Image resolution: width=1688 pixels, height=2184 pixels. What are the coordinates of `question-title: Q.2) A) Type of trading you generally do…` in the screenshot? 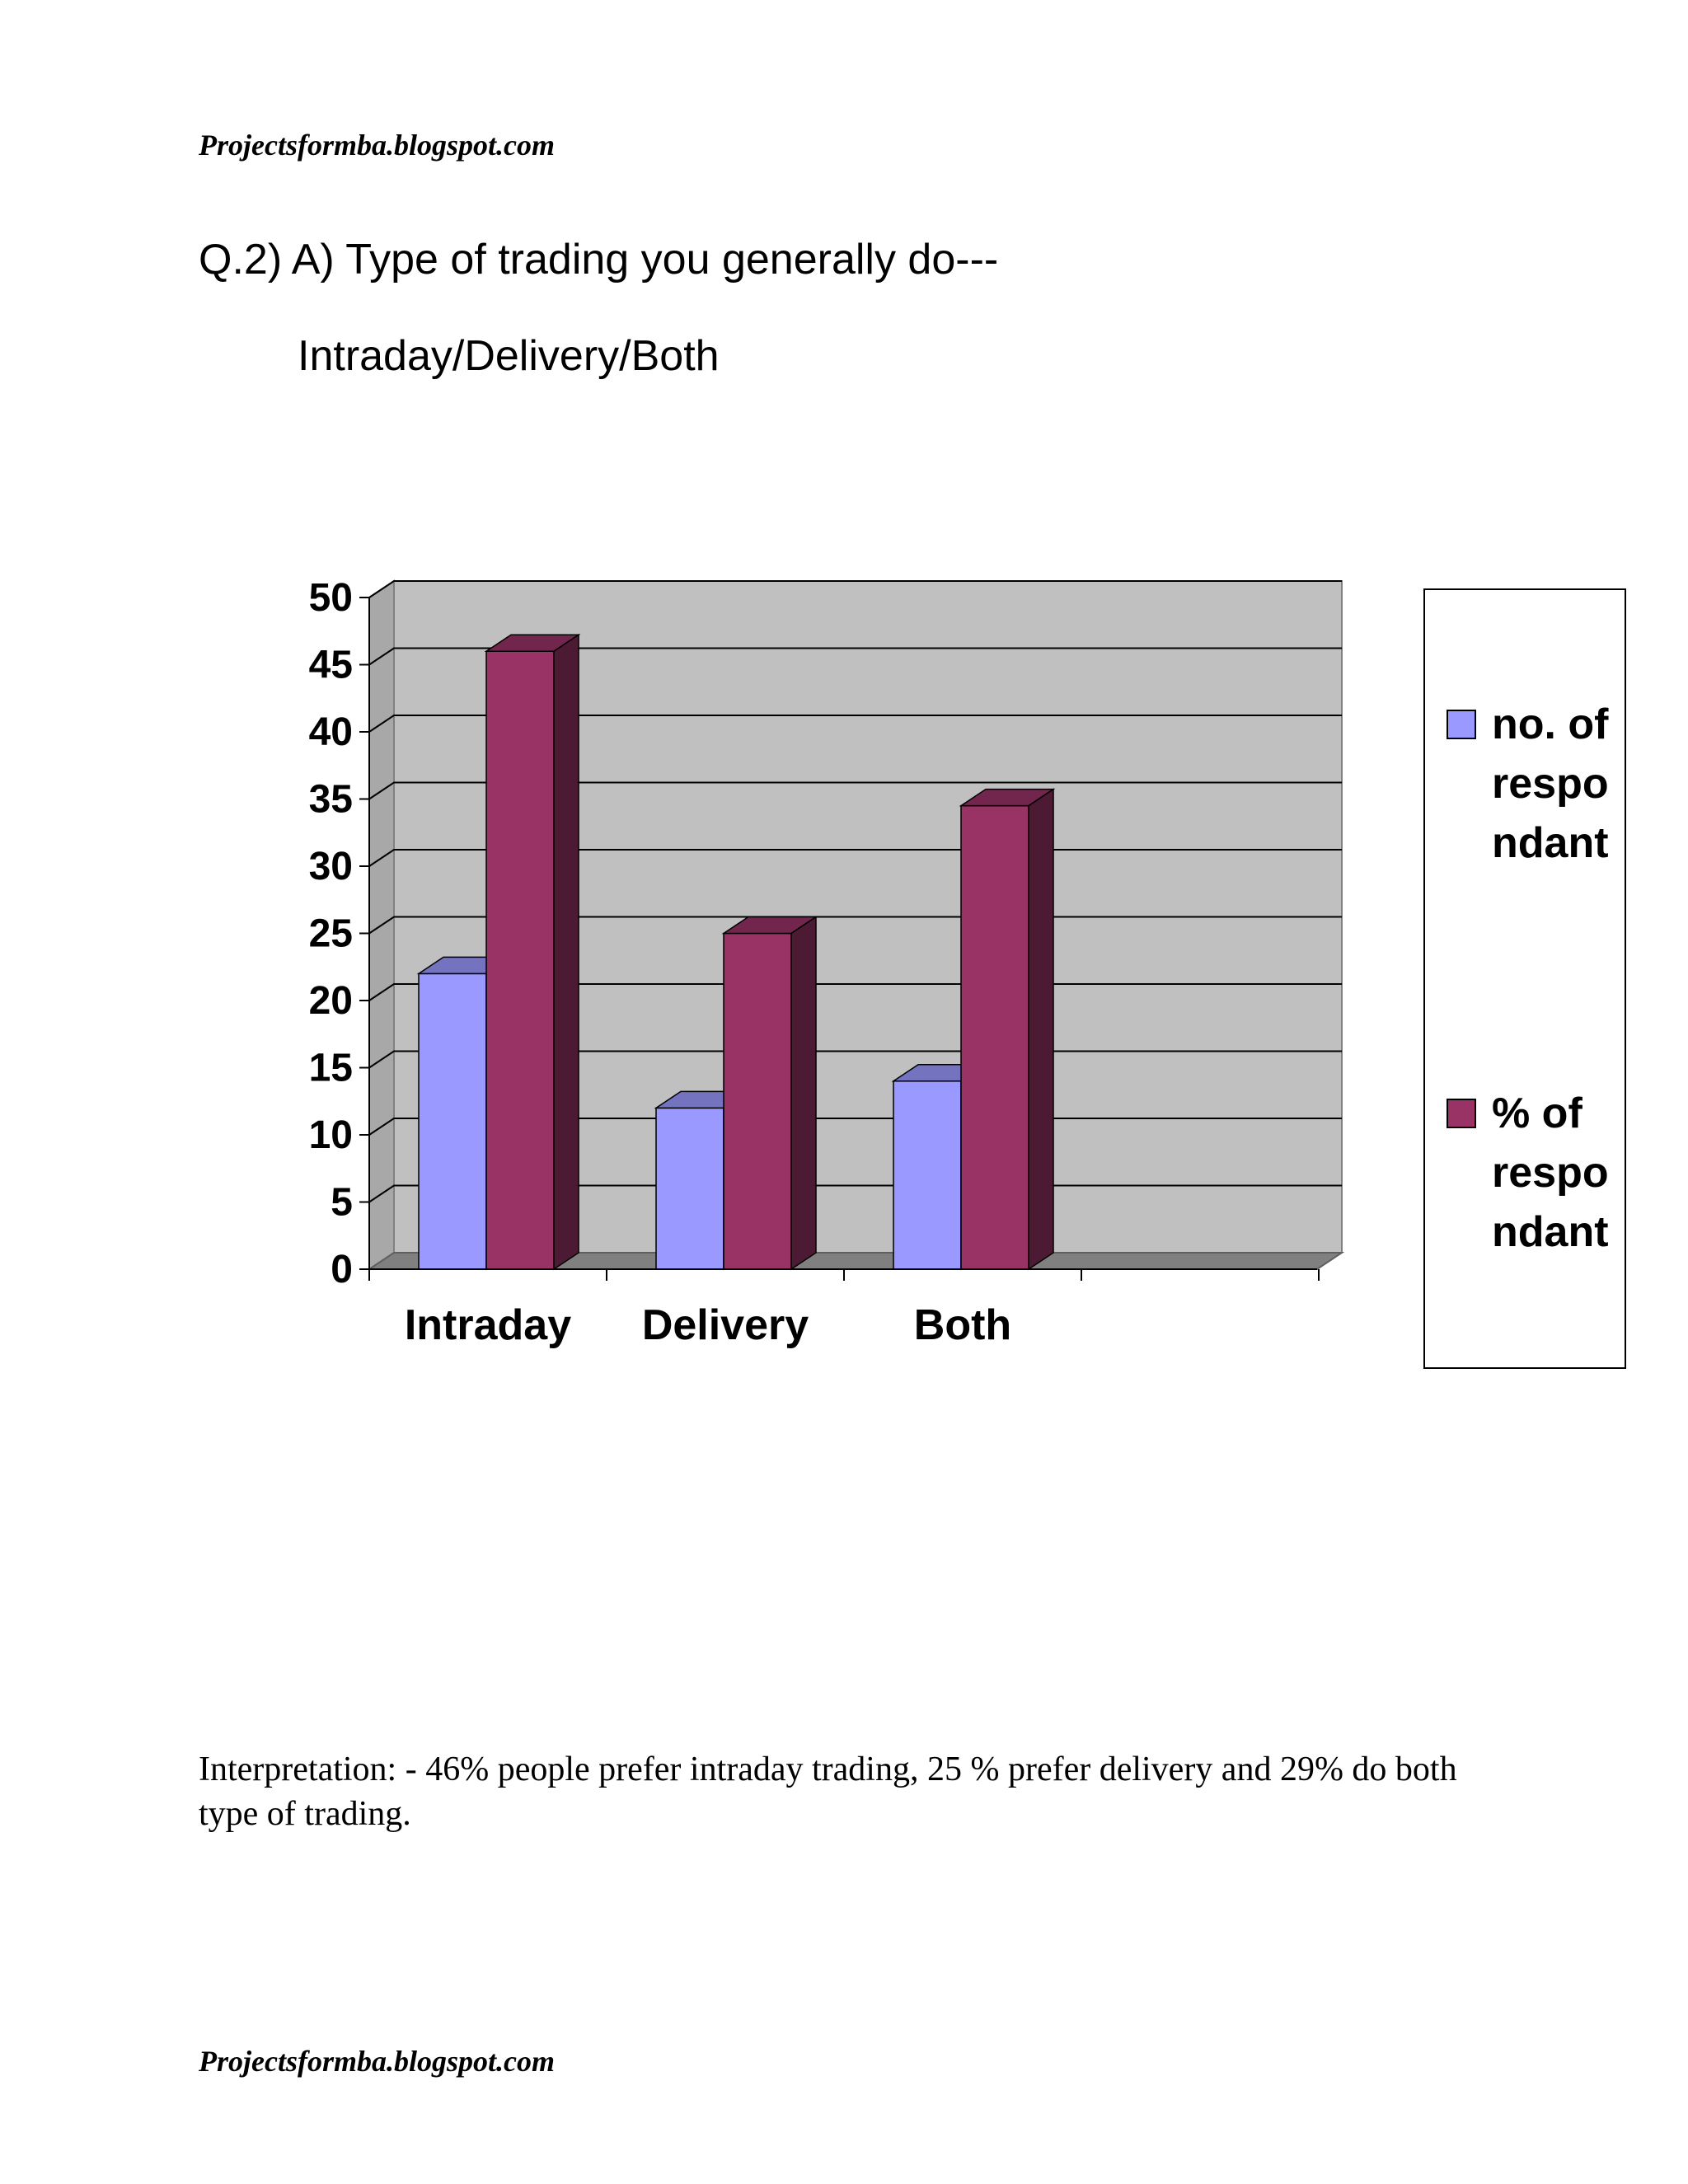 It's located at (599, 260).